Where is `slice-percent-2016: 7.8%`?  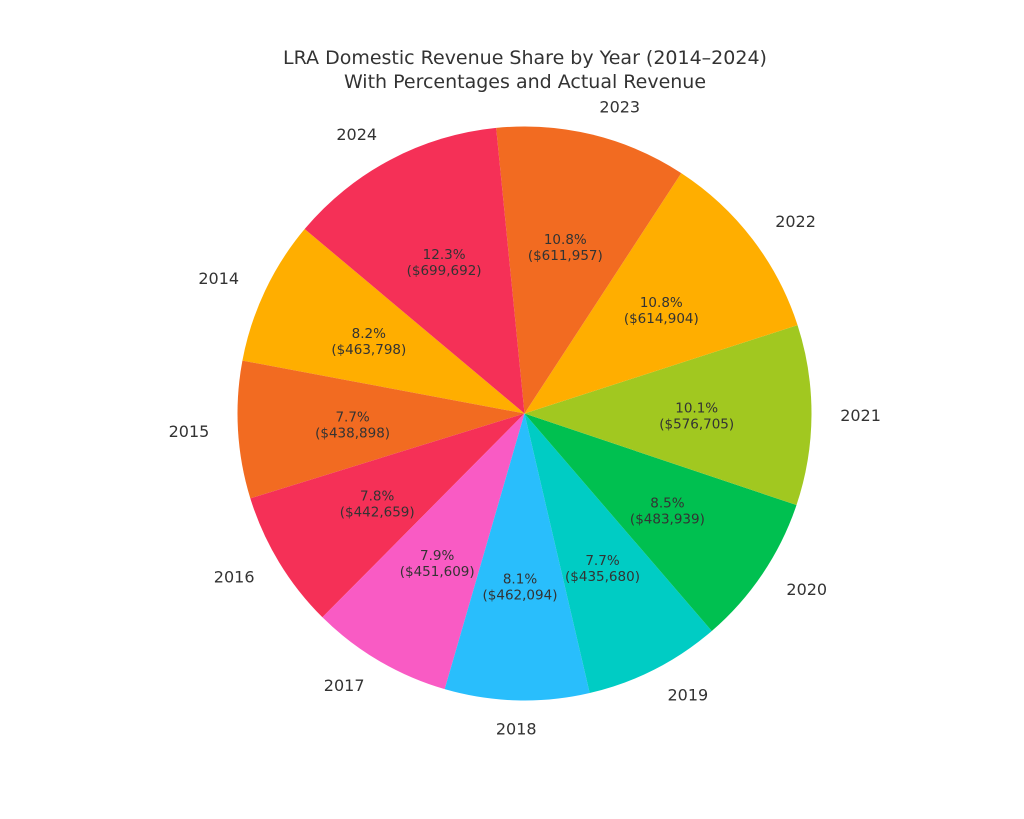
slice-percent-2016: 7.8% is located at coordinates (377, 497).